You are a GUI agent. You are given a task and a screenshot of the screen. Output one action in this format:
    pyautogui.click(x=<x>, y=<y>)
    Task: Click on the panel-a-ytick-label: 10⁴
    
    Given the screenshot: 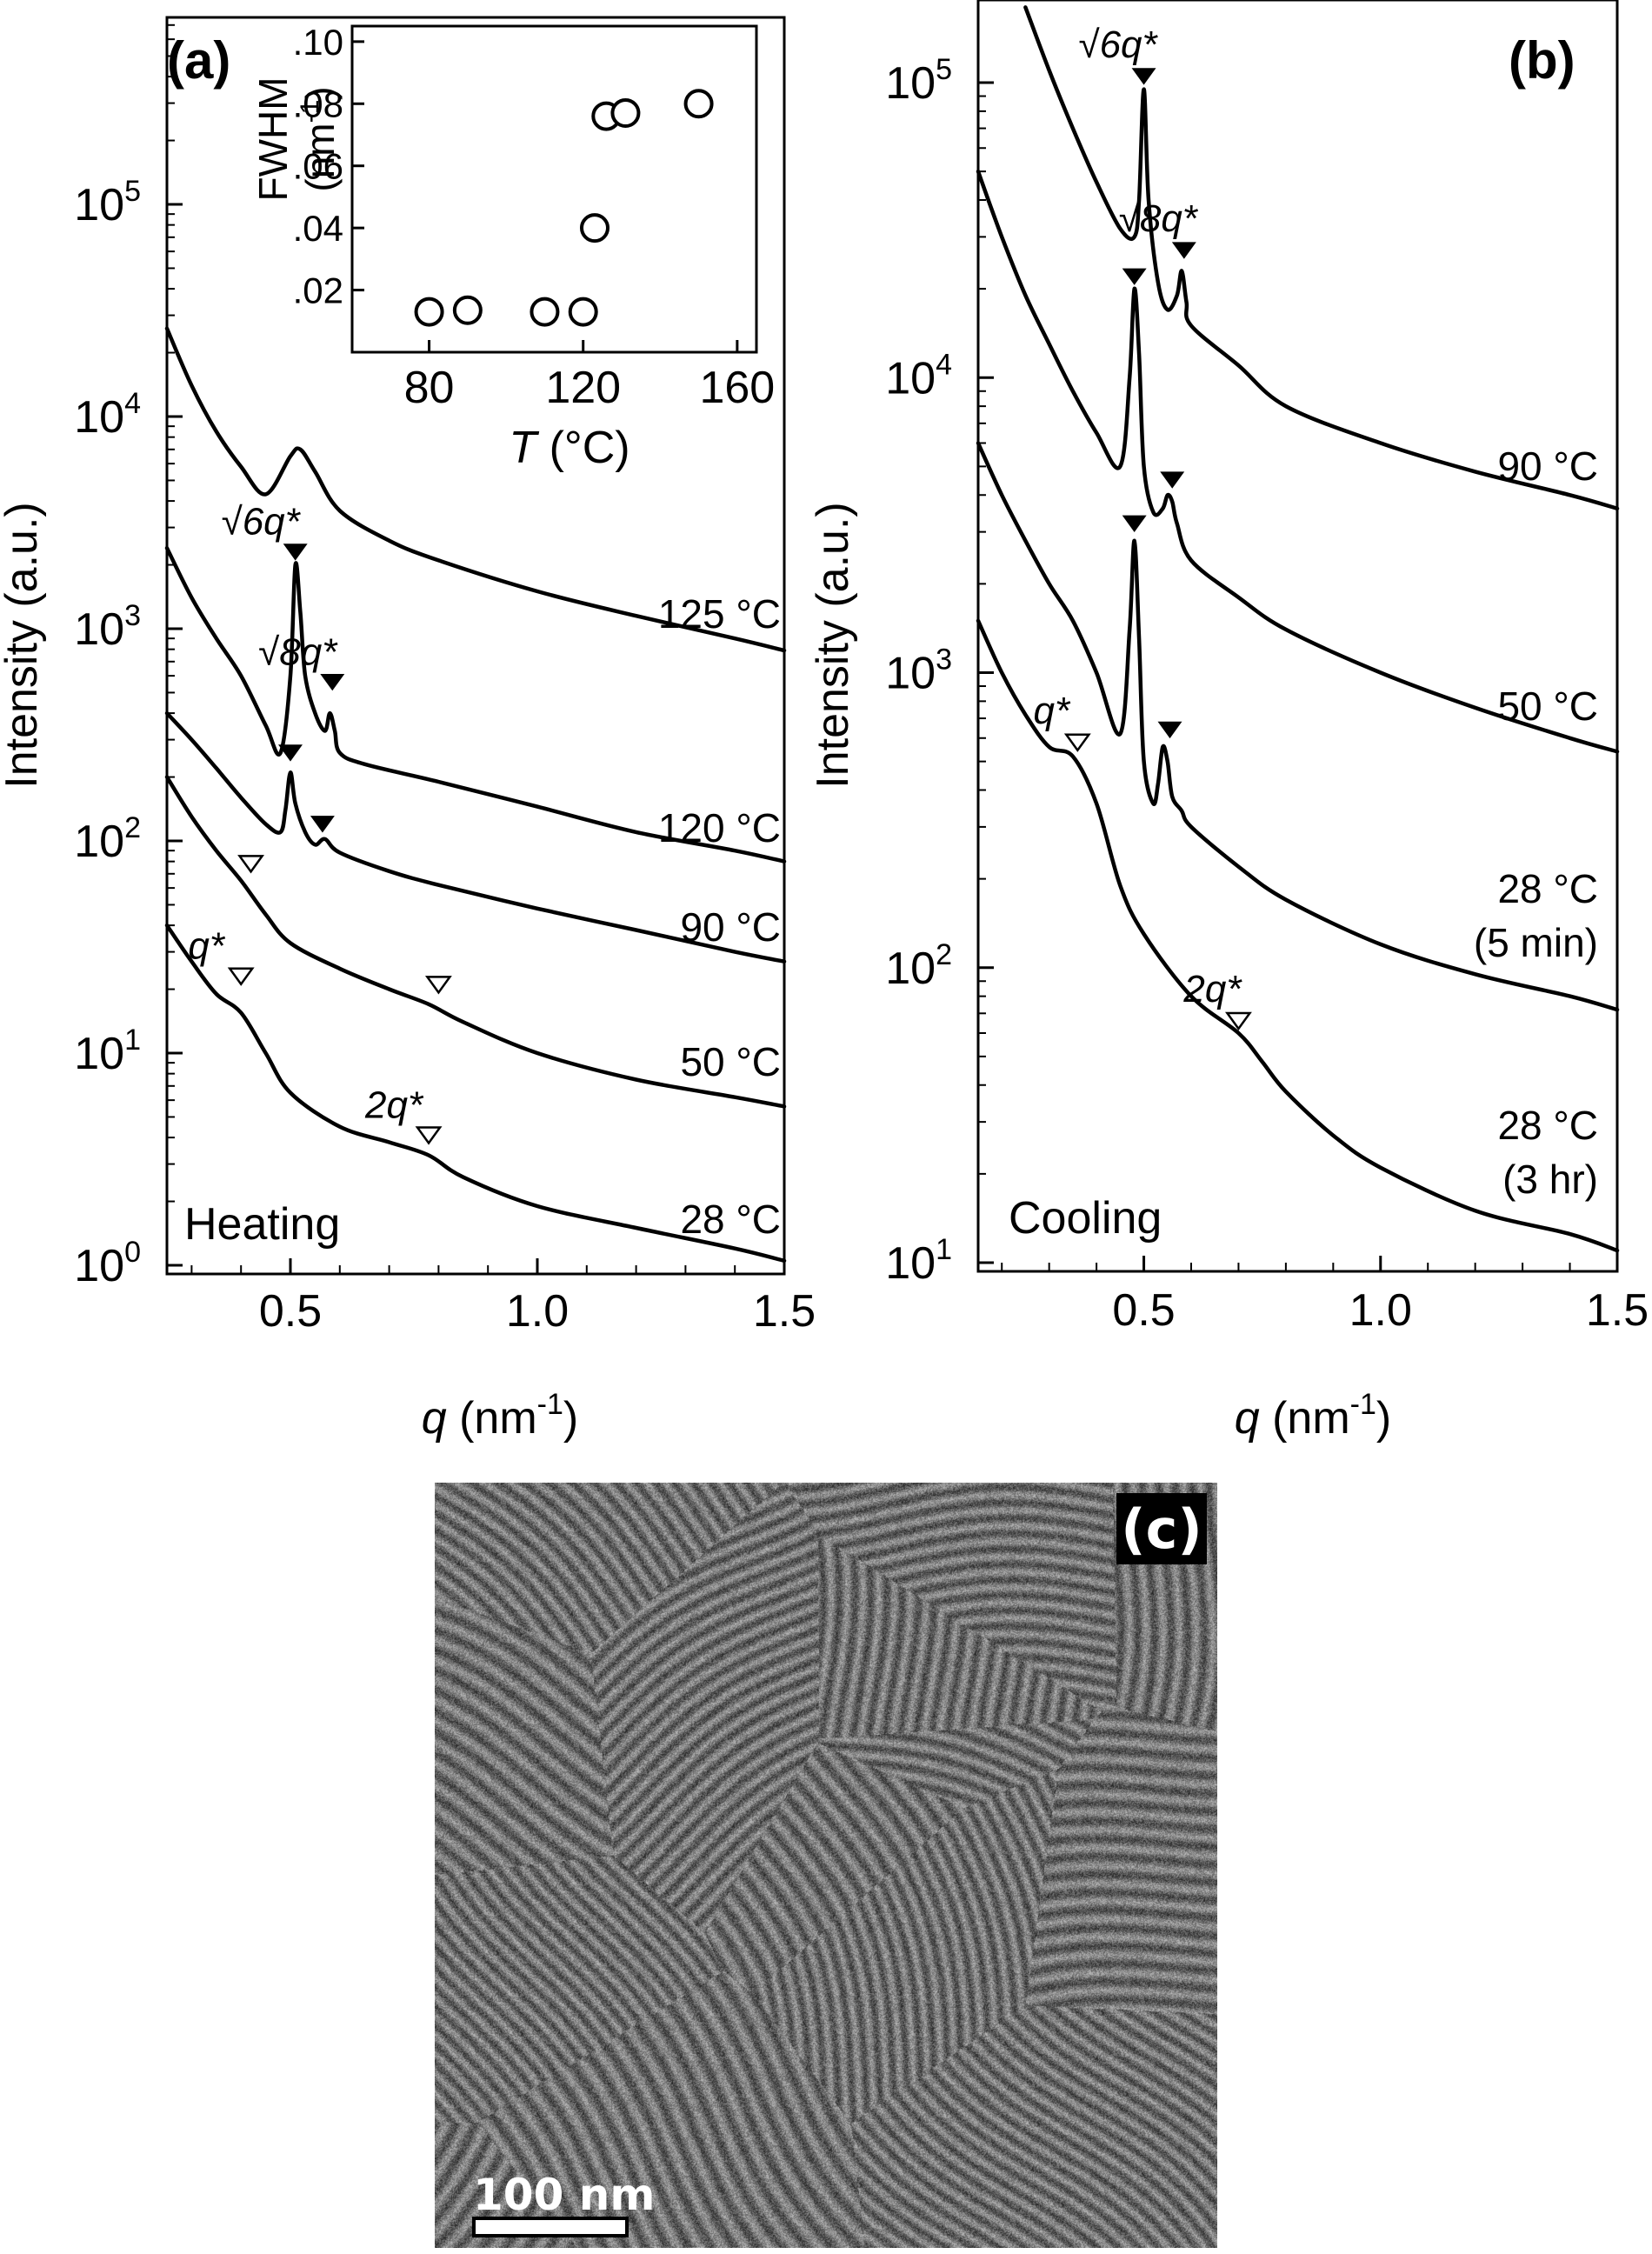 What is the action you would take?
    pyautogui.click(x=107, y=415)
    